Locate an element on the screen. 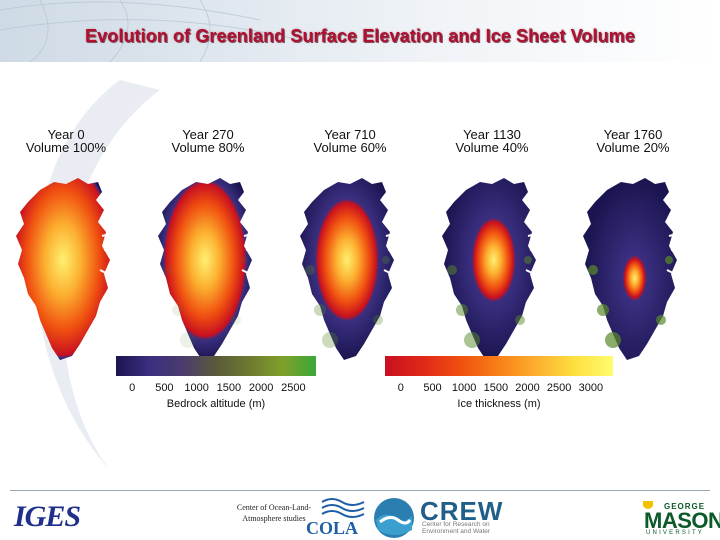 The height and width of the screenshot is (540, 720). greenland-panel: Year 1130 Volume 40% is located at coordinates (492, 243).